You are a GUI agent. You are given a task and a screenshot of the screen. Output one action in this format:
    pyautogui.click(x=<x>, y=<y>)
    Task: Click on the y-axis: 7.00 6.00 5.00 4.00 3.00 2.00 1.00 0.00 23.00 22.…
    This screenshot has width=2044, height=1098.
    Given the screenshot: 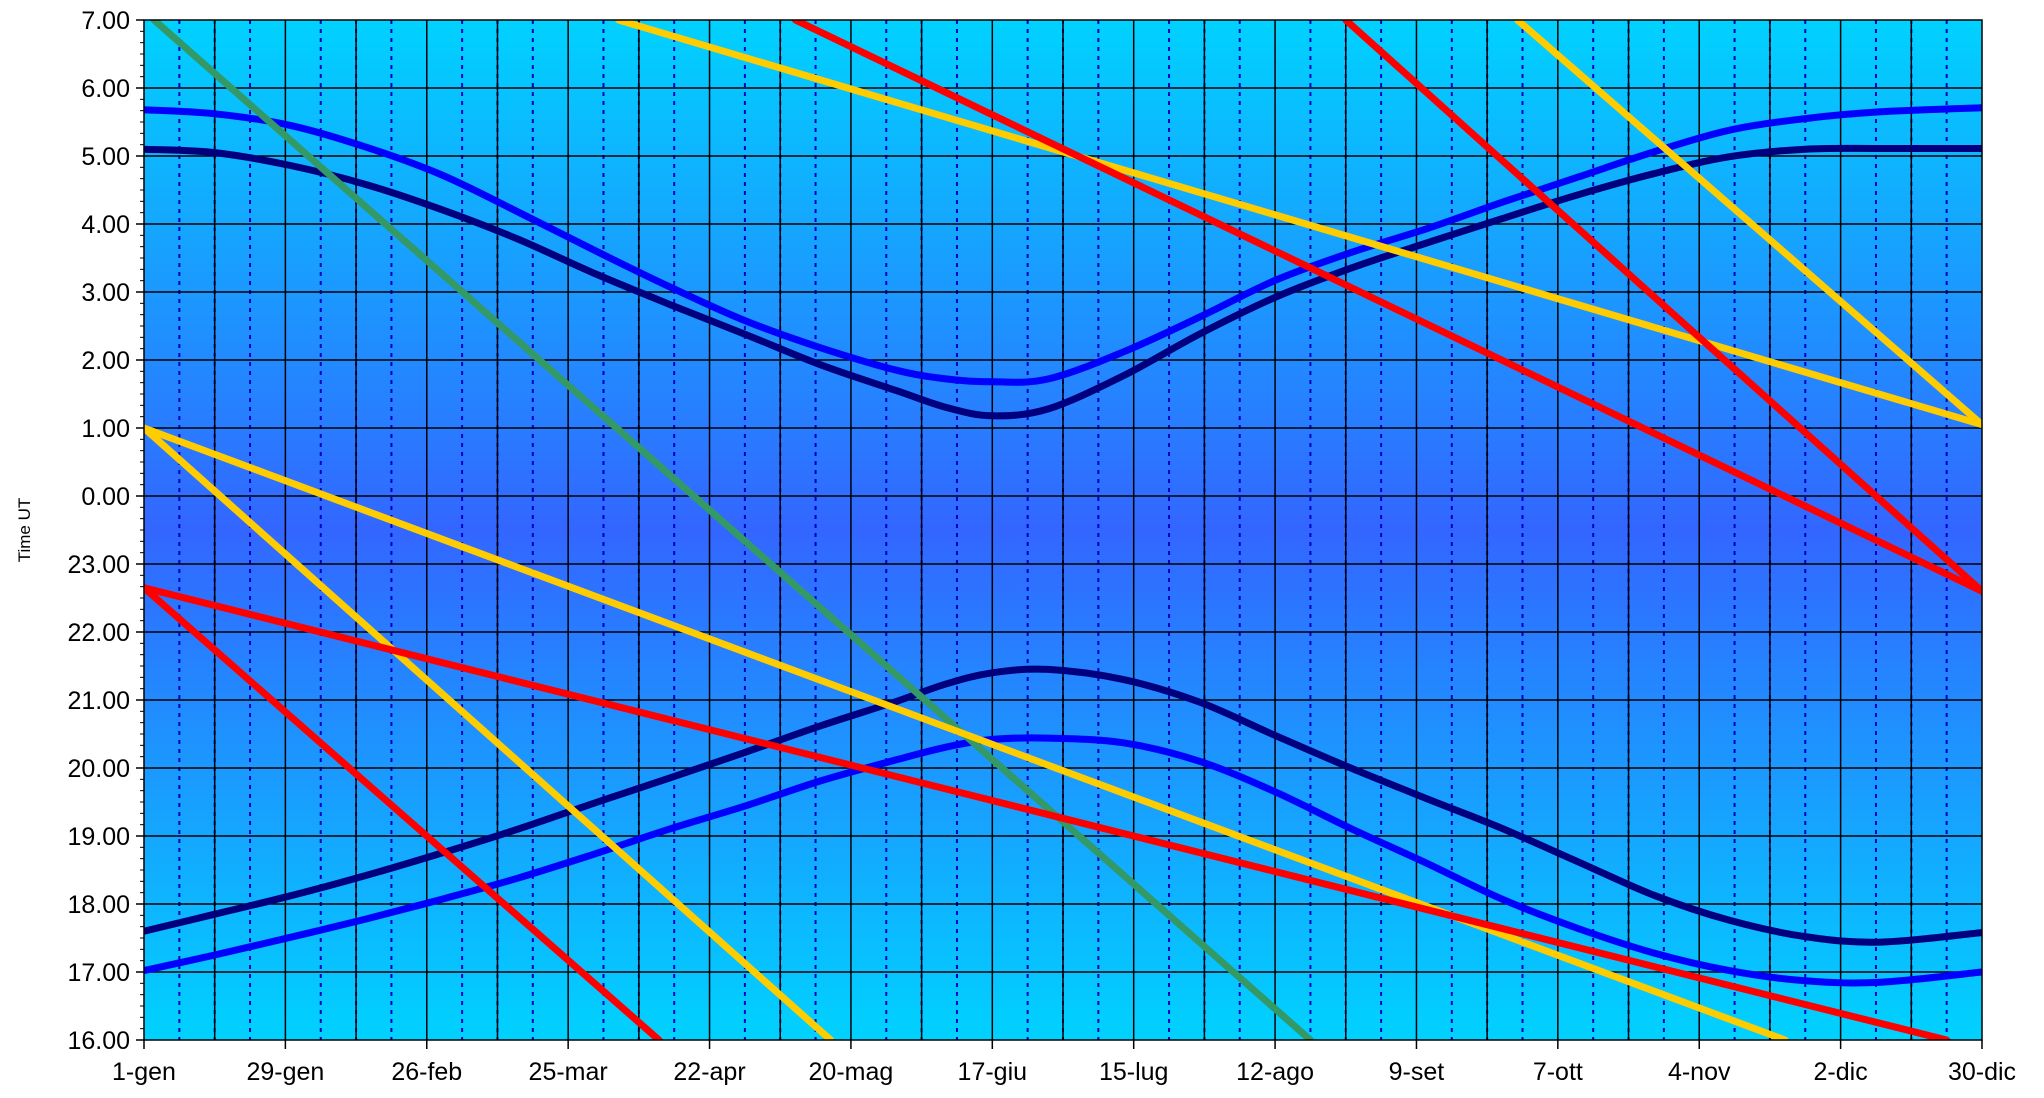 What is the action you would take?
    pyautogui.click(x=105, y=531)
    